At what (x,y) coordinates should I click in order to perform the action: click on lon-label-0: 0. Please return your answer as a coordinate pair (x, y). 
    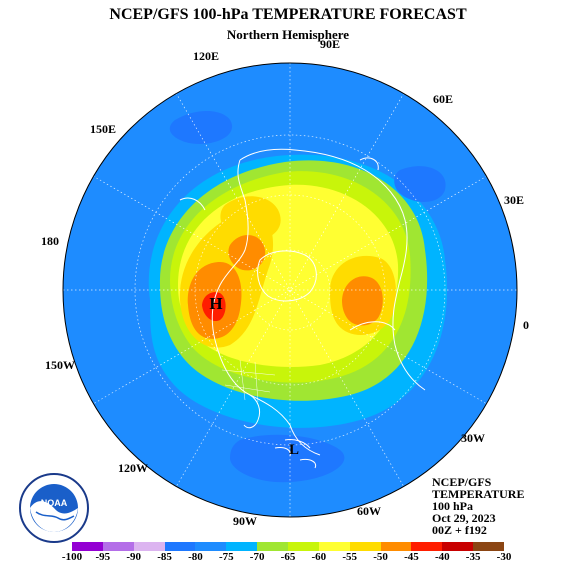
    Looking at the image, I should click on (526, 325).